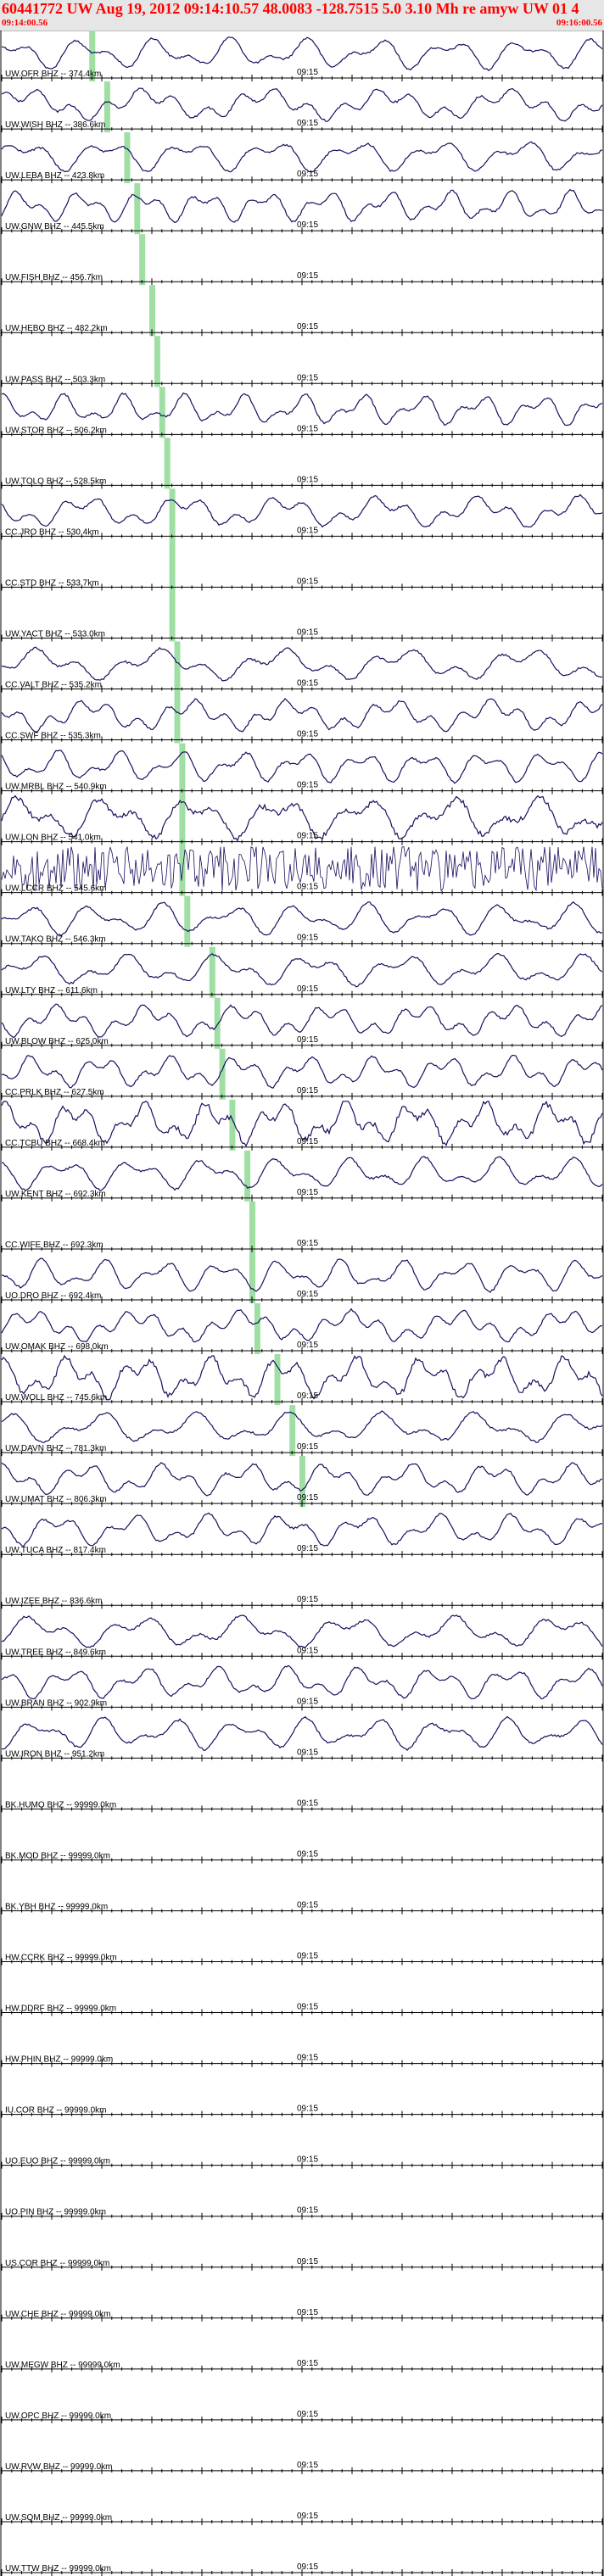  What do you see at coordinates (54, 277) in the screenshot?
I see `station-label: UW.FISH BHZ -- 456.7km` at bounding box center [54, 277].